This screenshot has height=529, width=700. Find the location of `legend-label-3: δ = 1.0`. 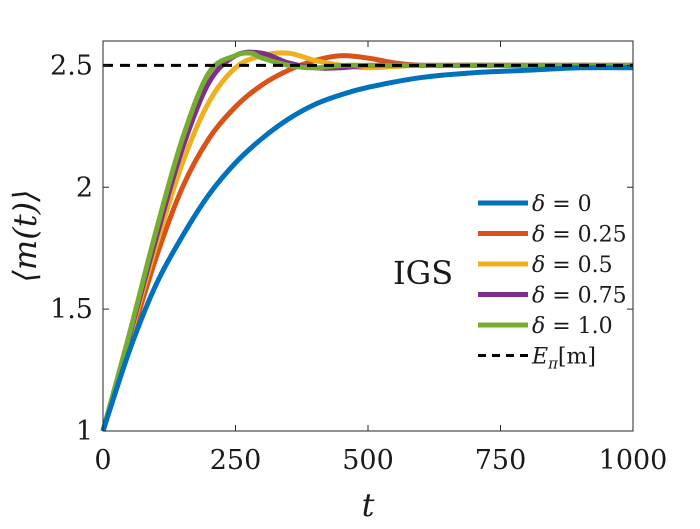

legend-label-3: δ = 1.0 is located at coordinates (572, 326).